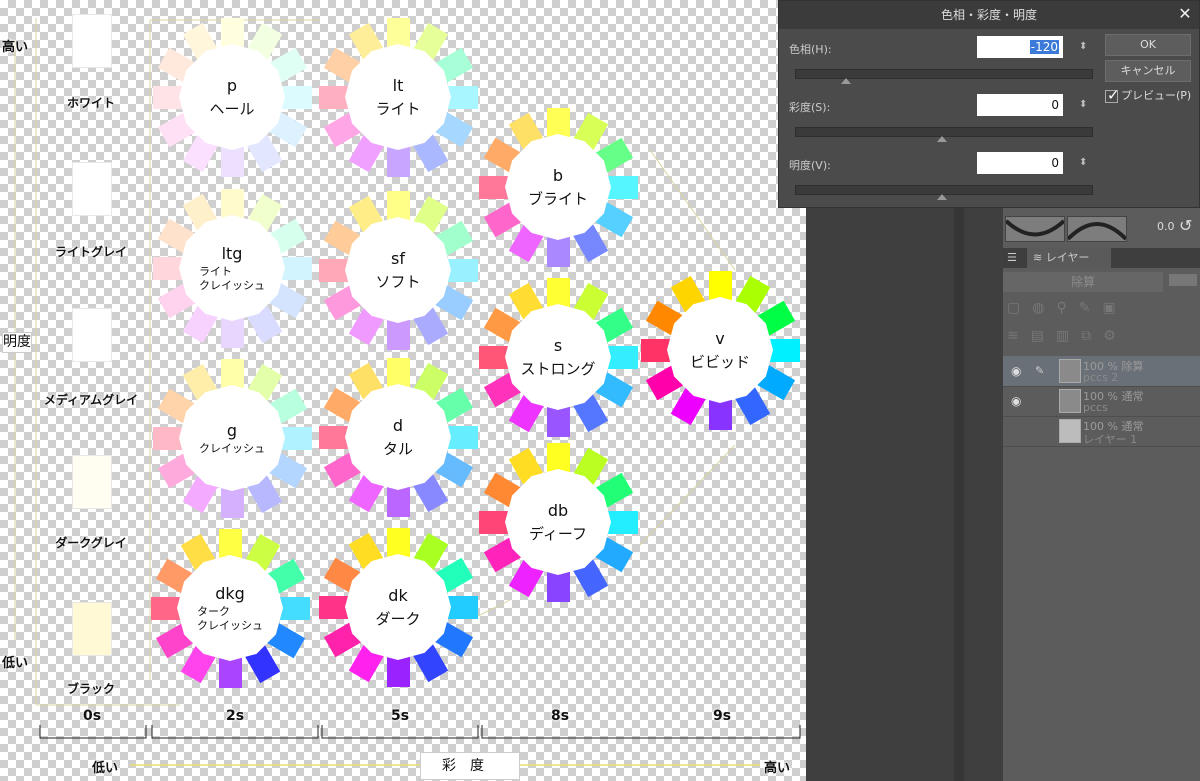 The width and height of the screenshot is (1200, 781). I want to click on tone-flower-g: g クレイッシュ, so click(232, 438).